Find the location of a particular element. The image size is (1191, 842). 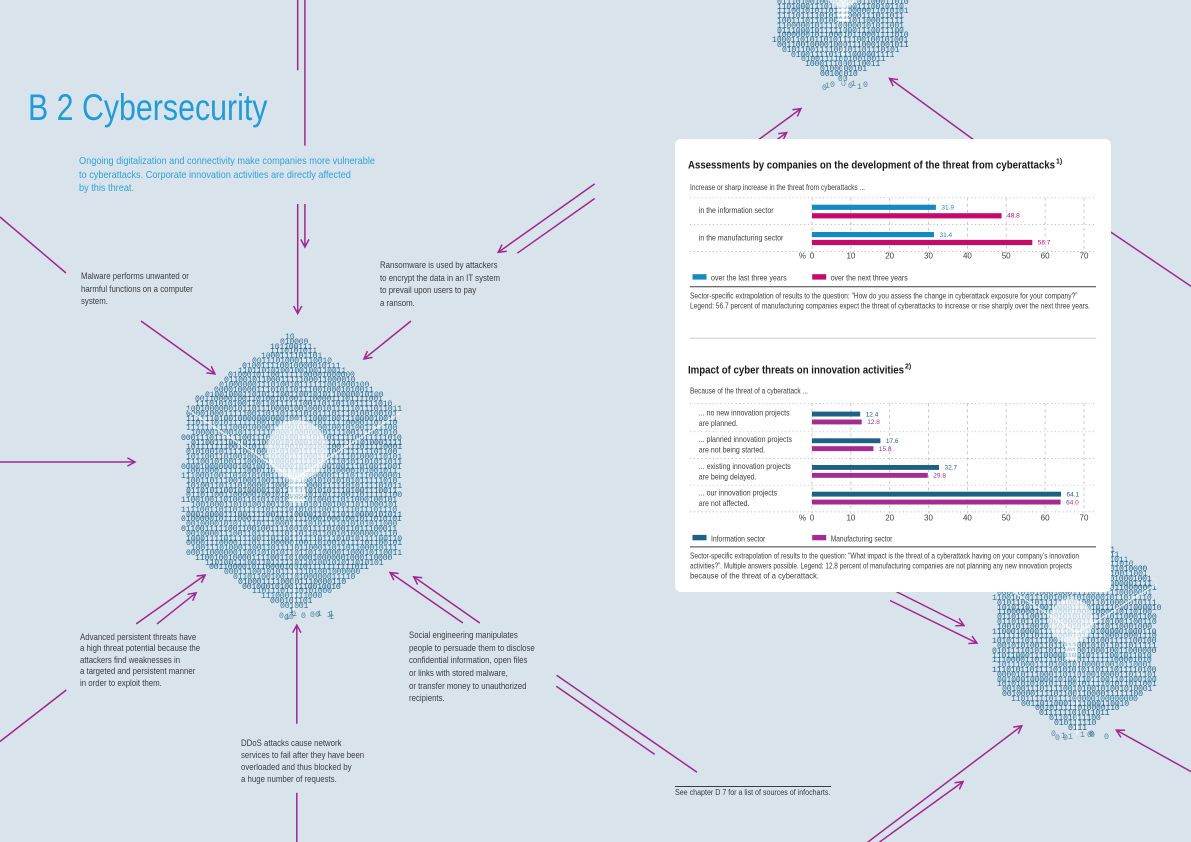

svg-text: 1110101011 is located at coordinates (293, 351).